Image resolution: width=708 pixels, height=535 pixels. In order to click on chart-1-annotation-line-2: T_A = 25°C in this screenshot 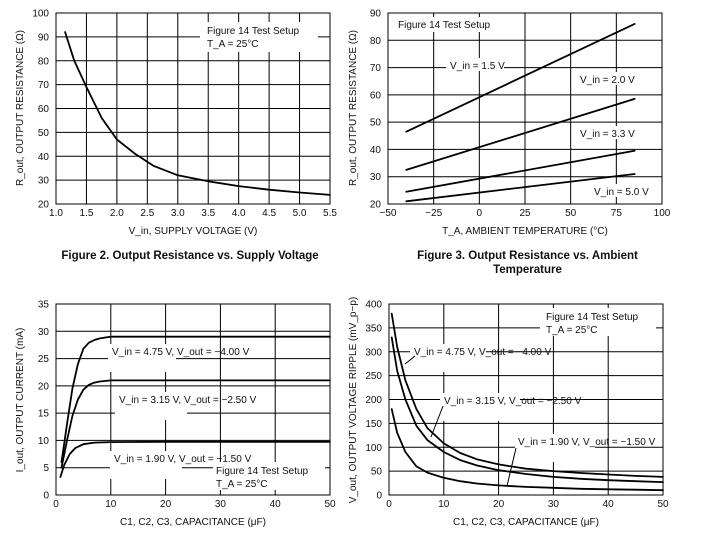, I will do `click(233, 44)`.